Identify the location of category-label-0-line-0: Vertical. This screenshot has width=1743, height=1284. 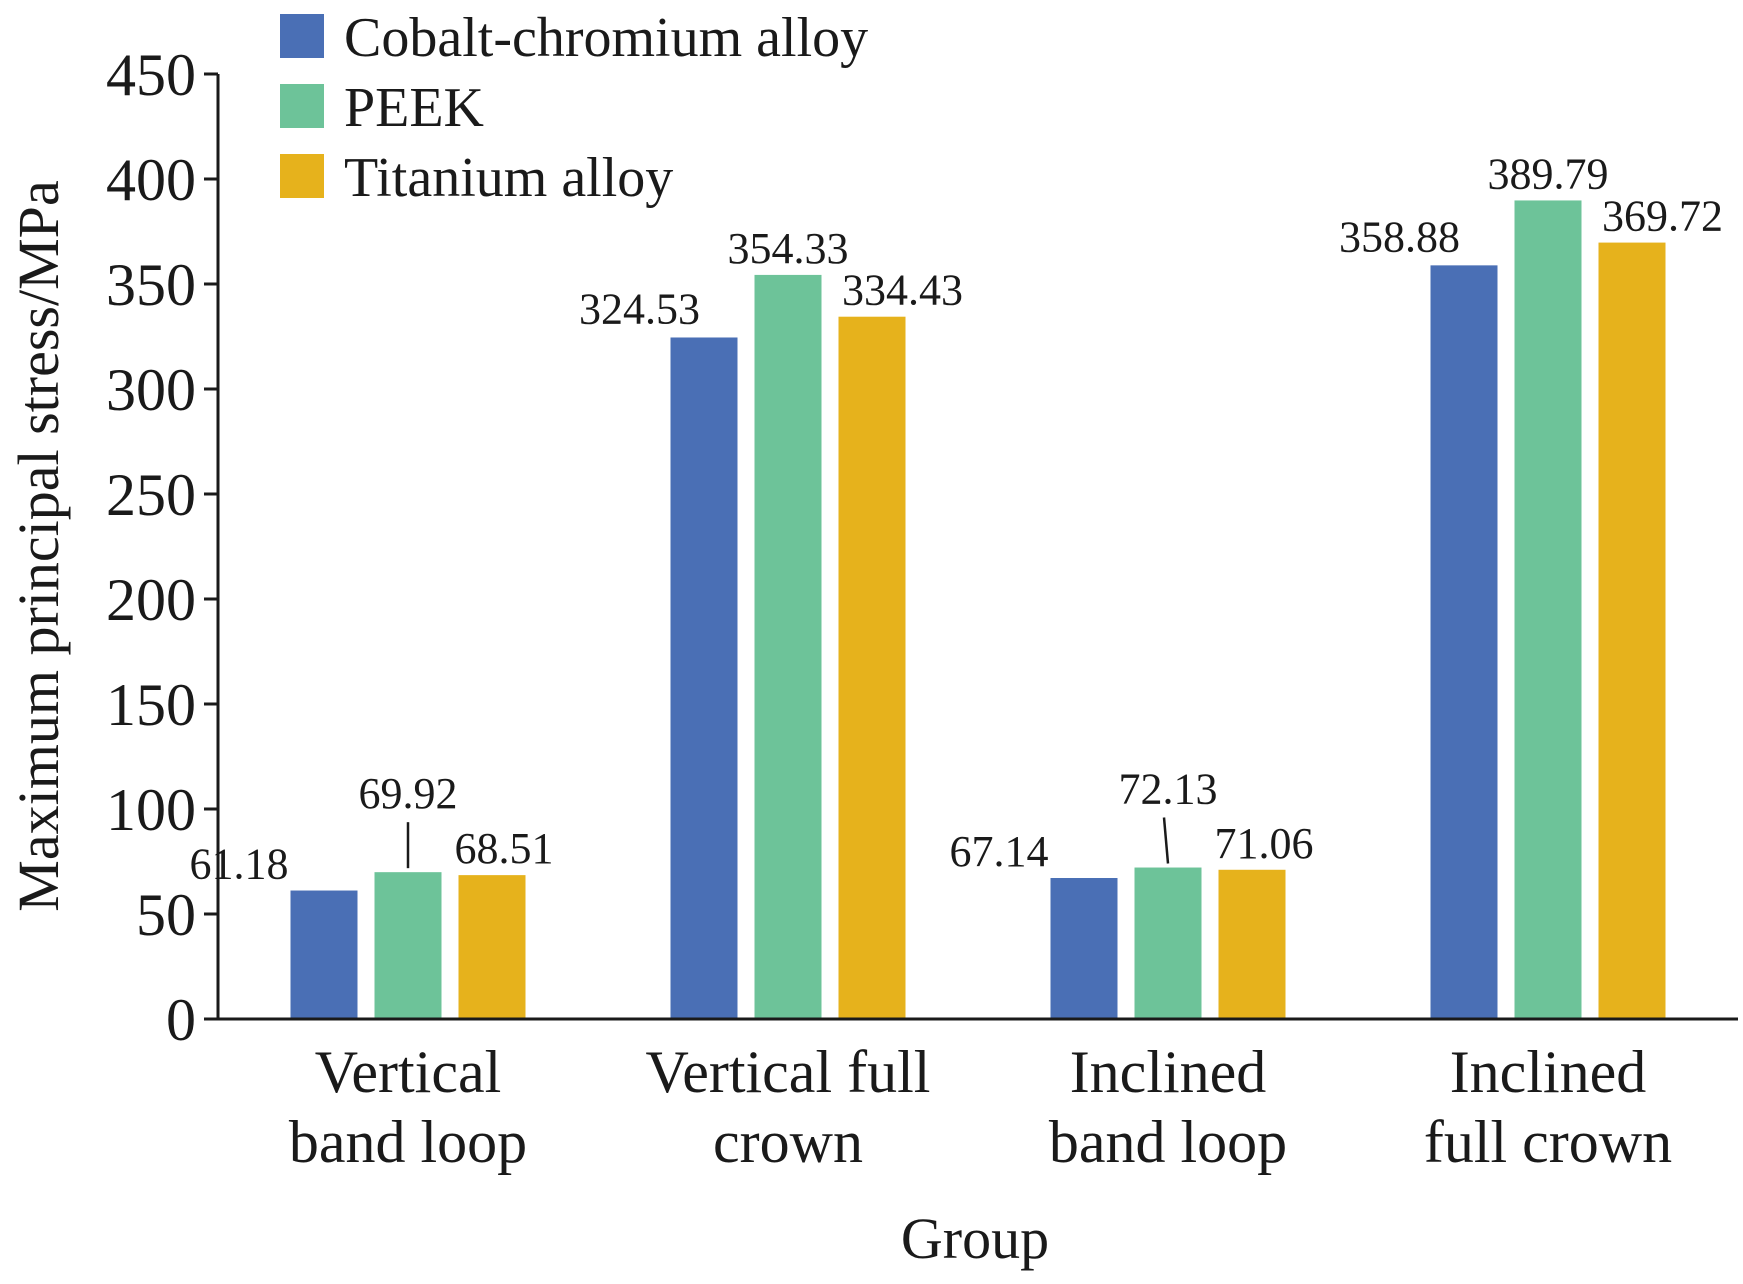
(408, 1072).